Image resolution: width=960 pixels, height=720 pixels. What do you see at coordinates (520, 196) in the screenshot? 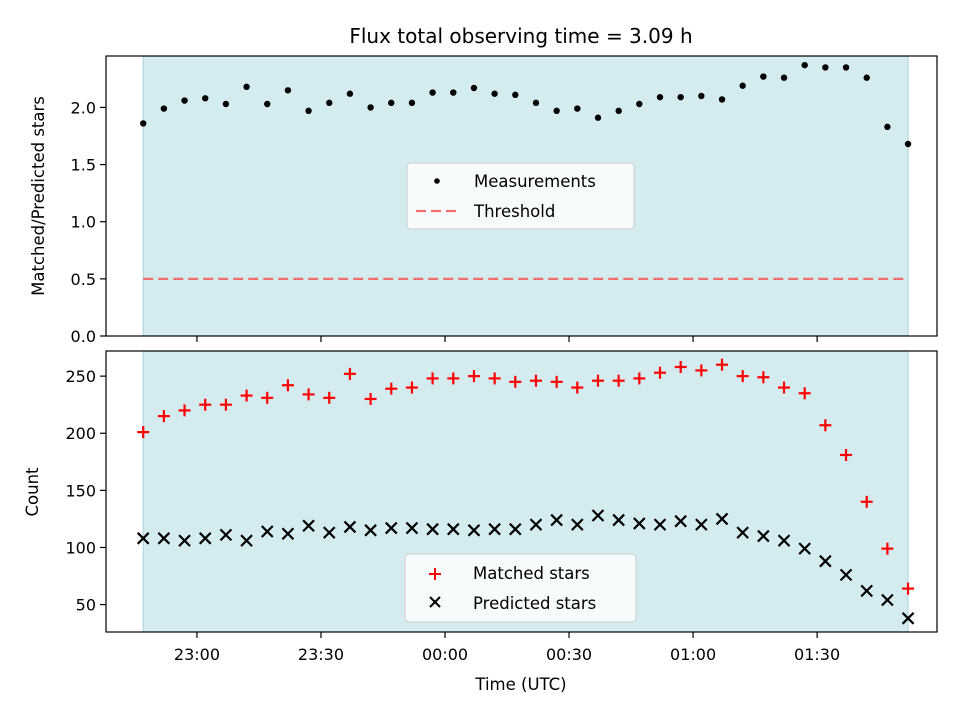
I see `top-legend: Measurements Threshold` at bounding box center [520, 196].